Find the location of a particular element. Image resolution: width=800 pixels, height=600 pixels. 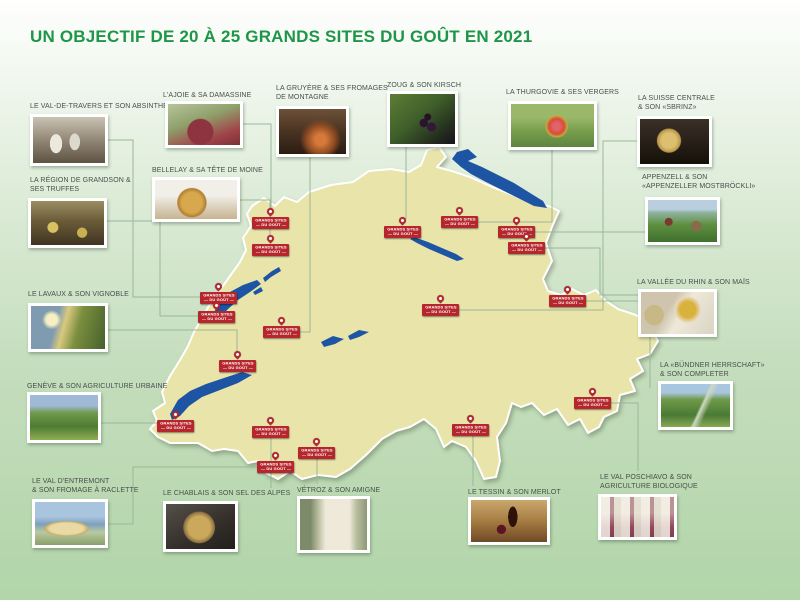

lake-constance is located at coordinates (499, 178).